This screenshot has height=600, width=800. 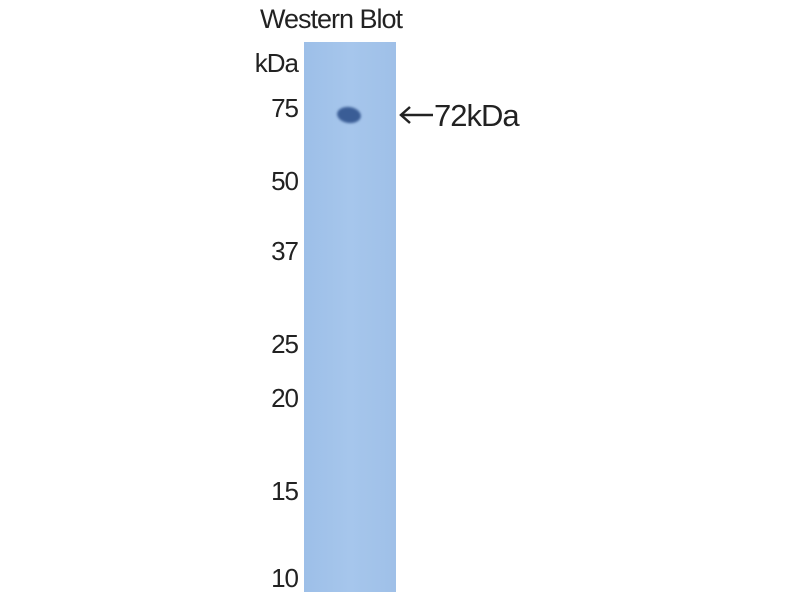 I want to click on marker-50: 50, so click(x=285, y=181).